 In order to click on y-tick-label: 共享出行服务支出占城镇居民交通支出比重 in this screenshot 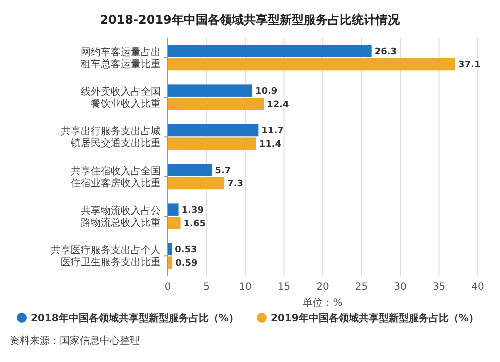, I will do `click(111, 138)`.